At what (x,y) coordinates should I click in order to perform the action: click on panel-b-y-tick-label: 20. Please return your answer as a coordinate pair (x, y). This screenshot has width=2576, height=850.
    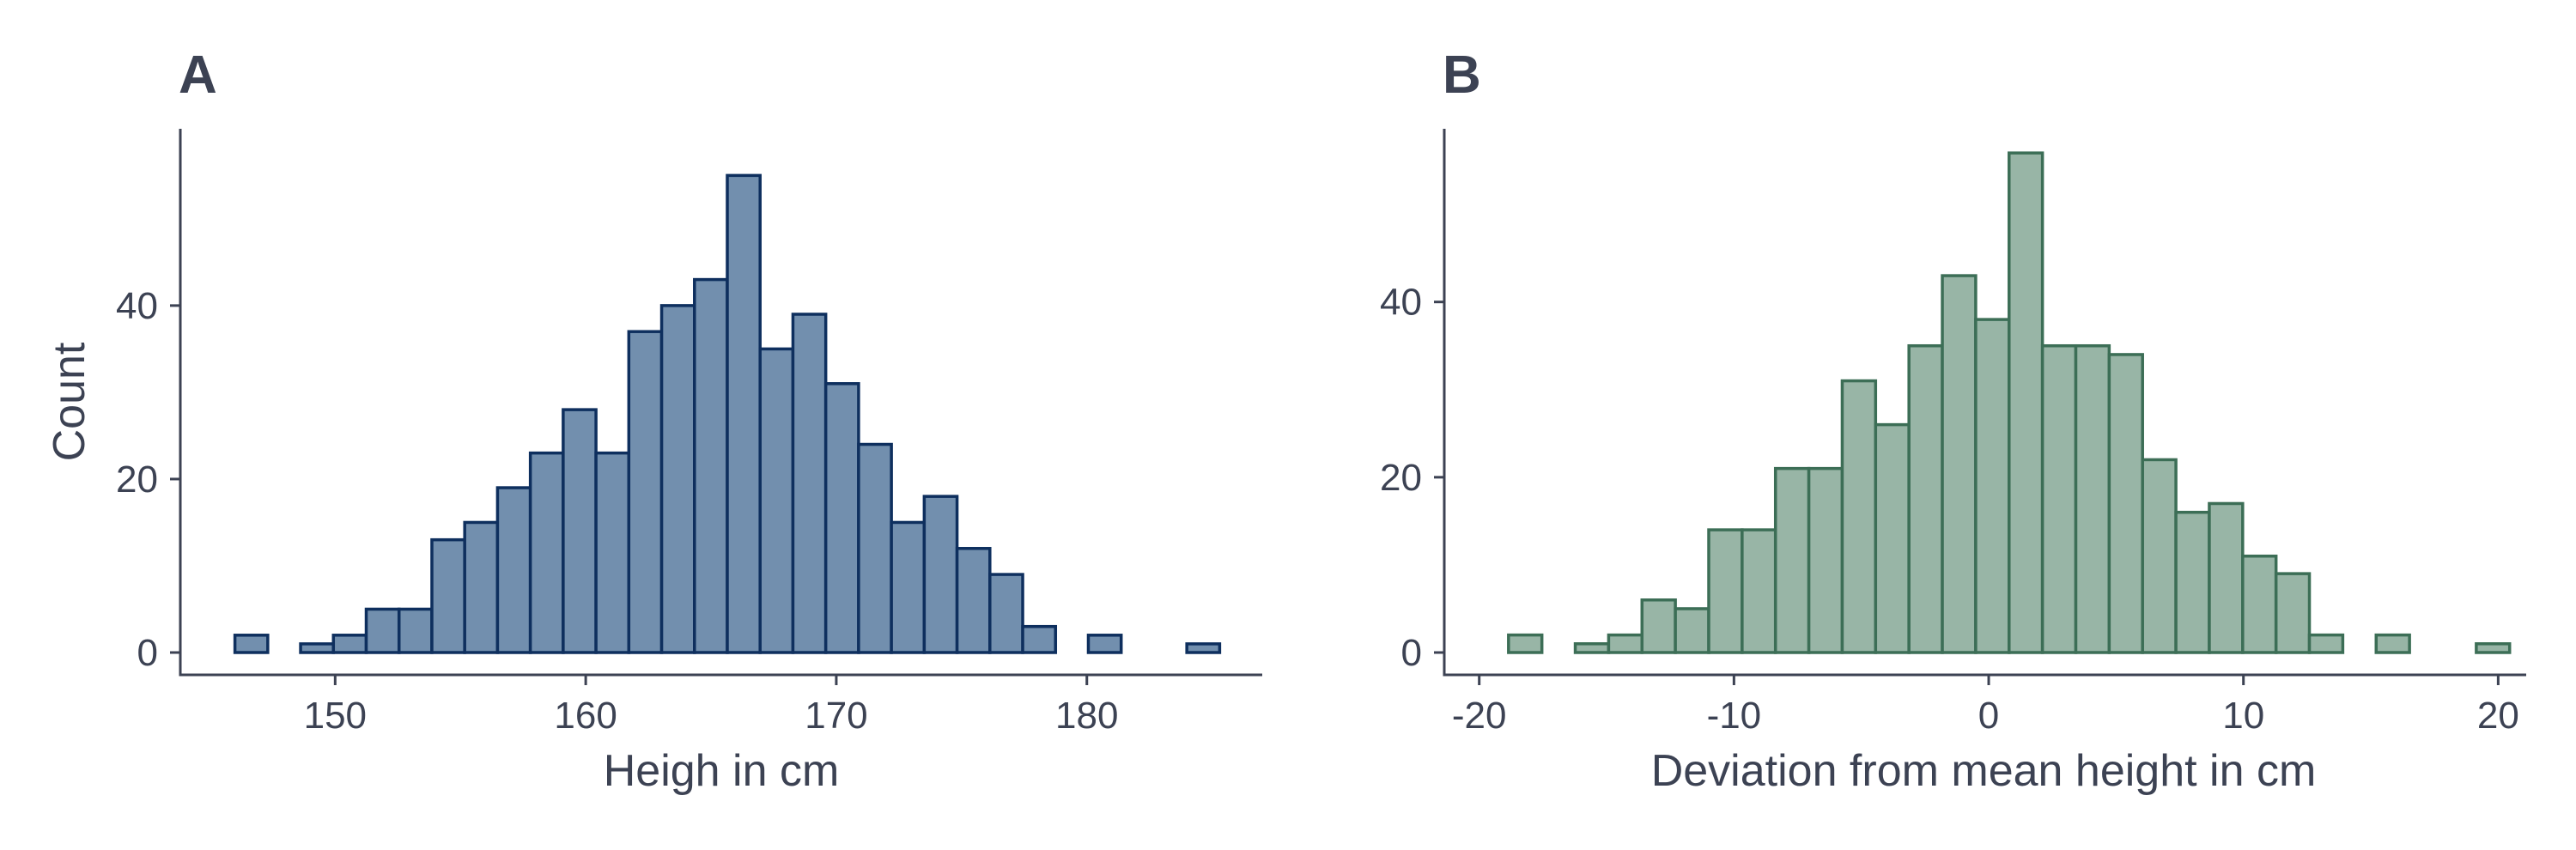
    Looking at the image, I should click on (1401, 478).